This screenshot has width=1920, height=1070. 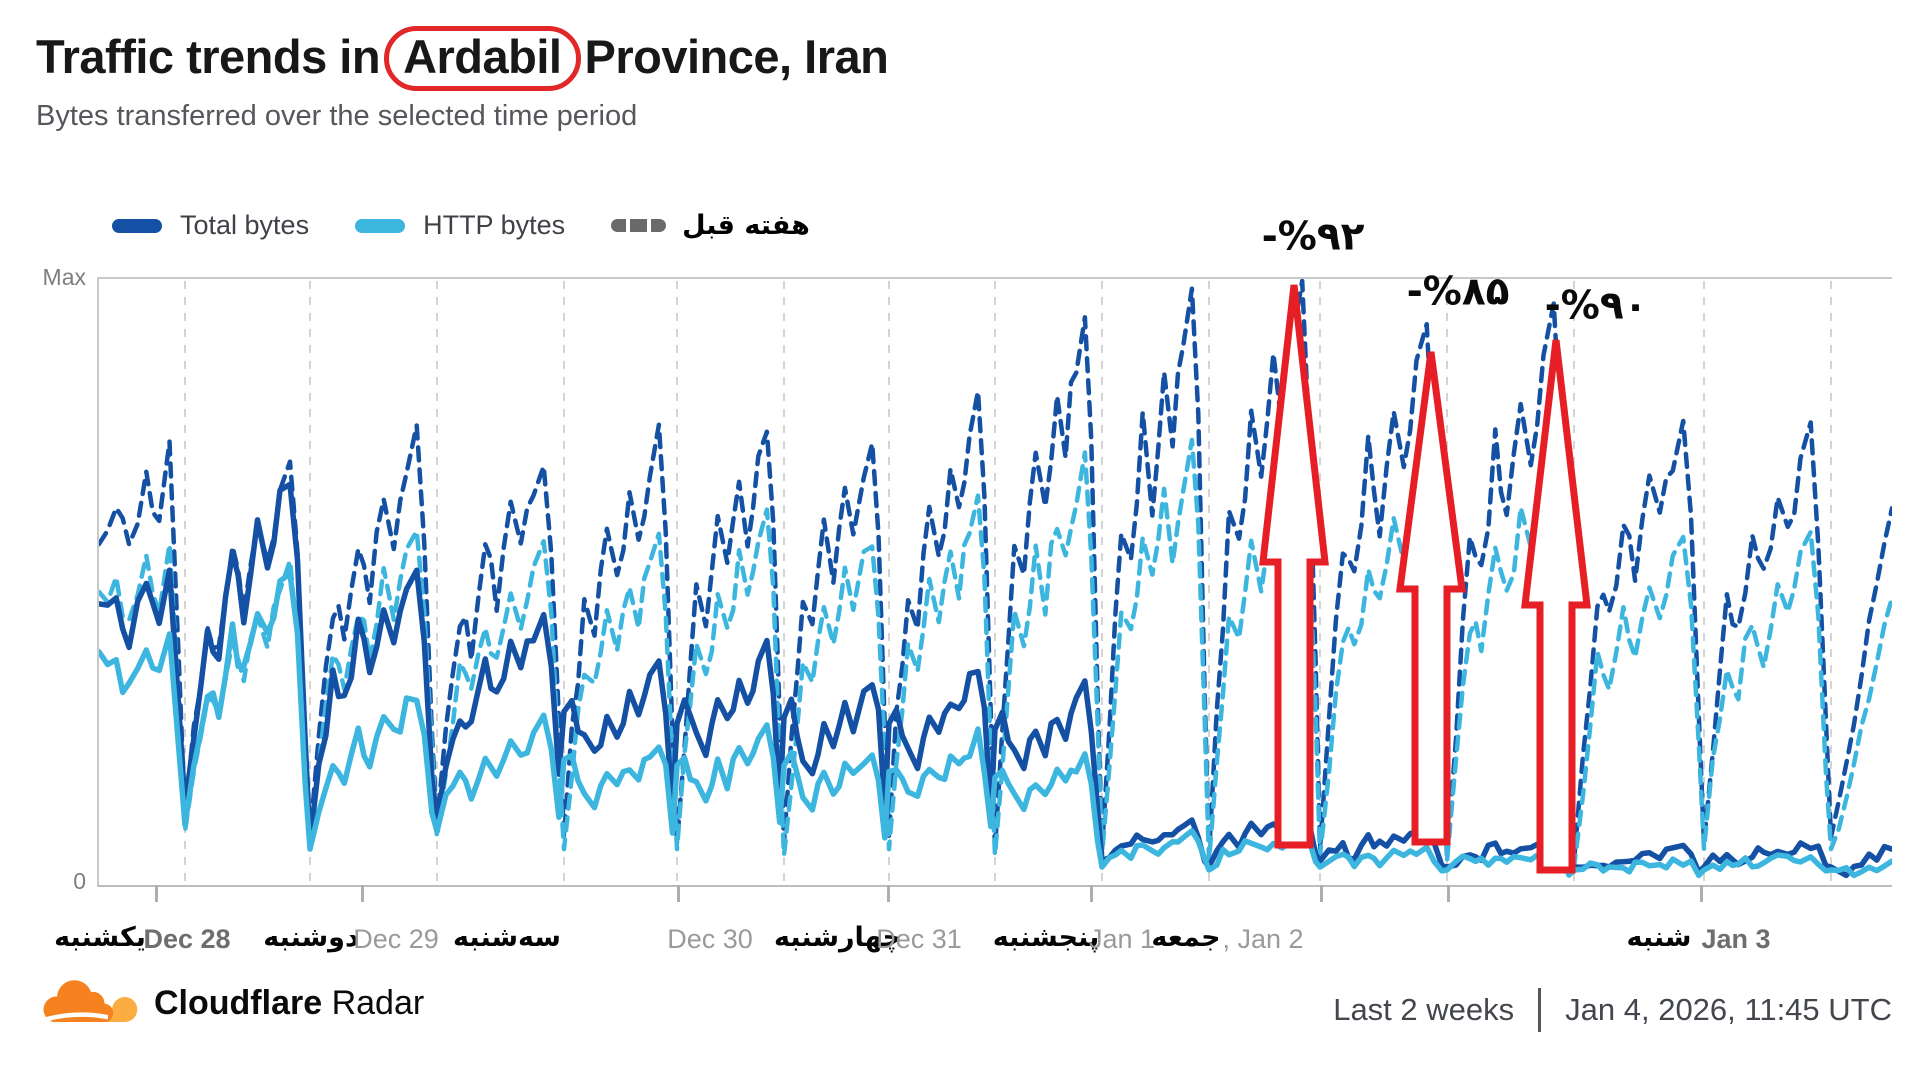 What do you see at coordinates (79, 881) in the screenshot?
I see `y-axis-zero-label: 0` at bounding box center [79, 881].